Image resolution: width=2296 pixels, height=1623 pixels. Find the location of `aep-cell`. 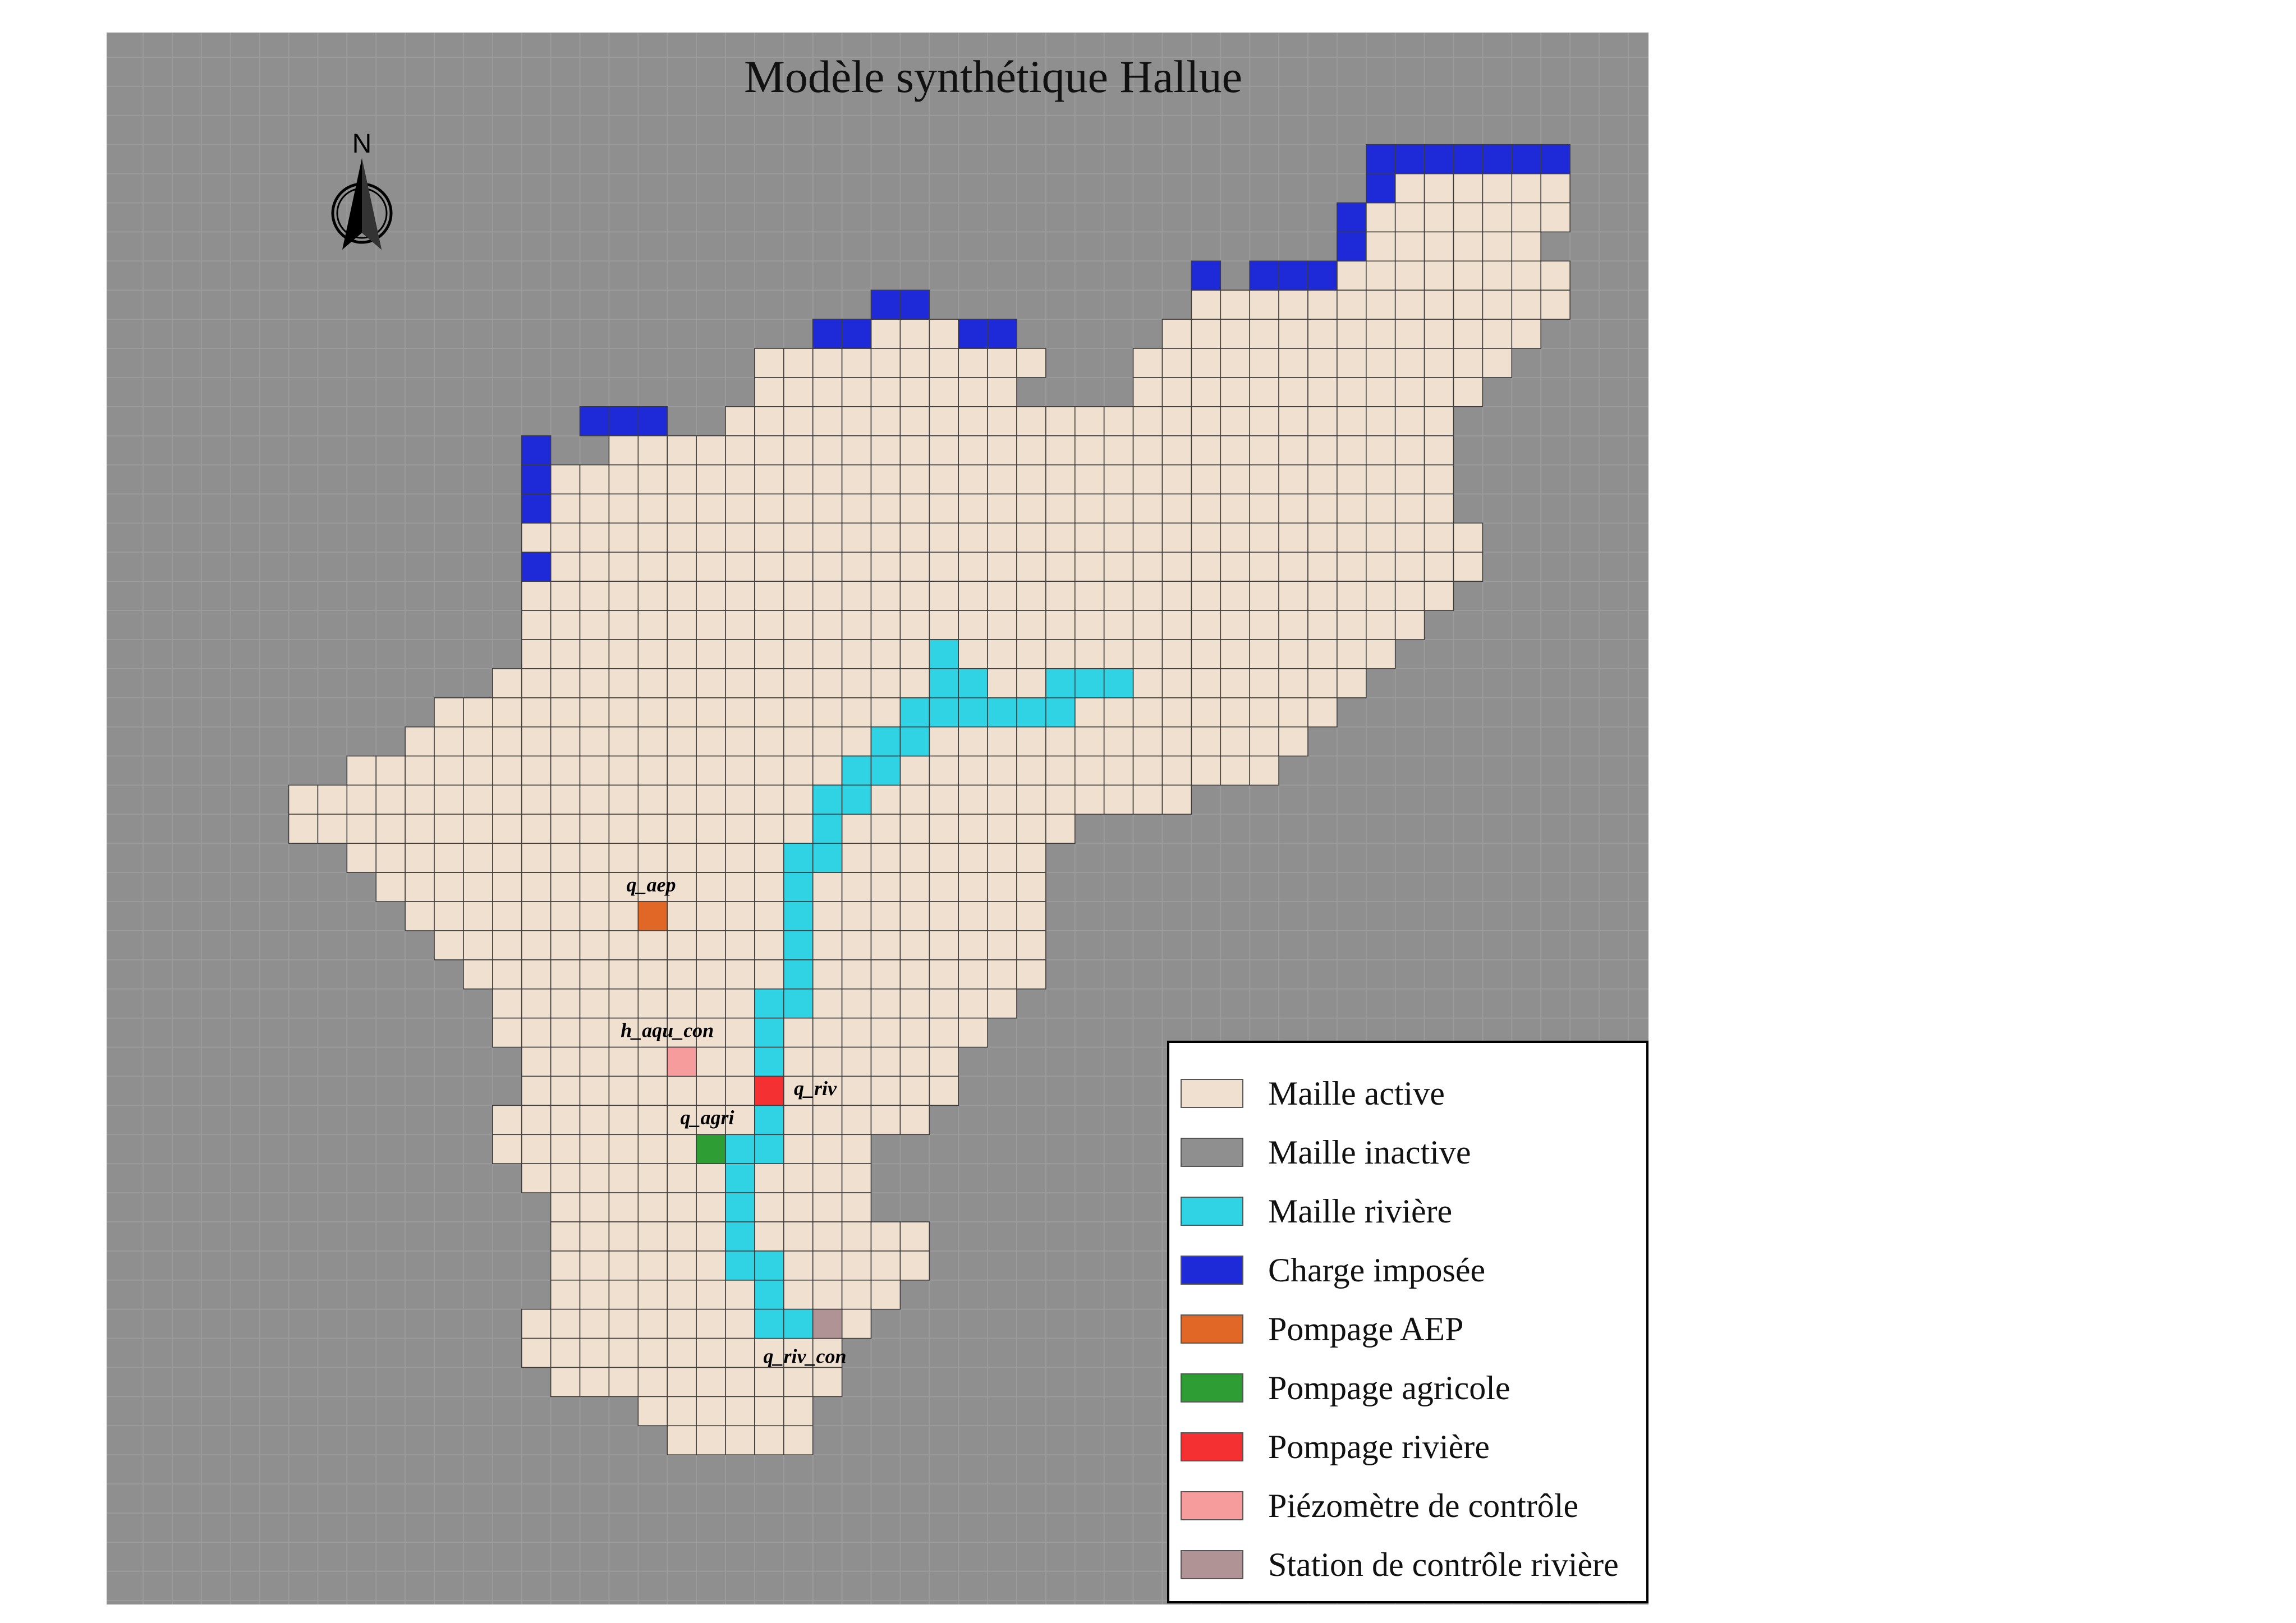

aep-cell is located at coordinates (652, 916).